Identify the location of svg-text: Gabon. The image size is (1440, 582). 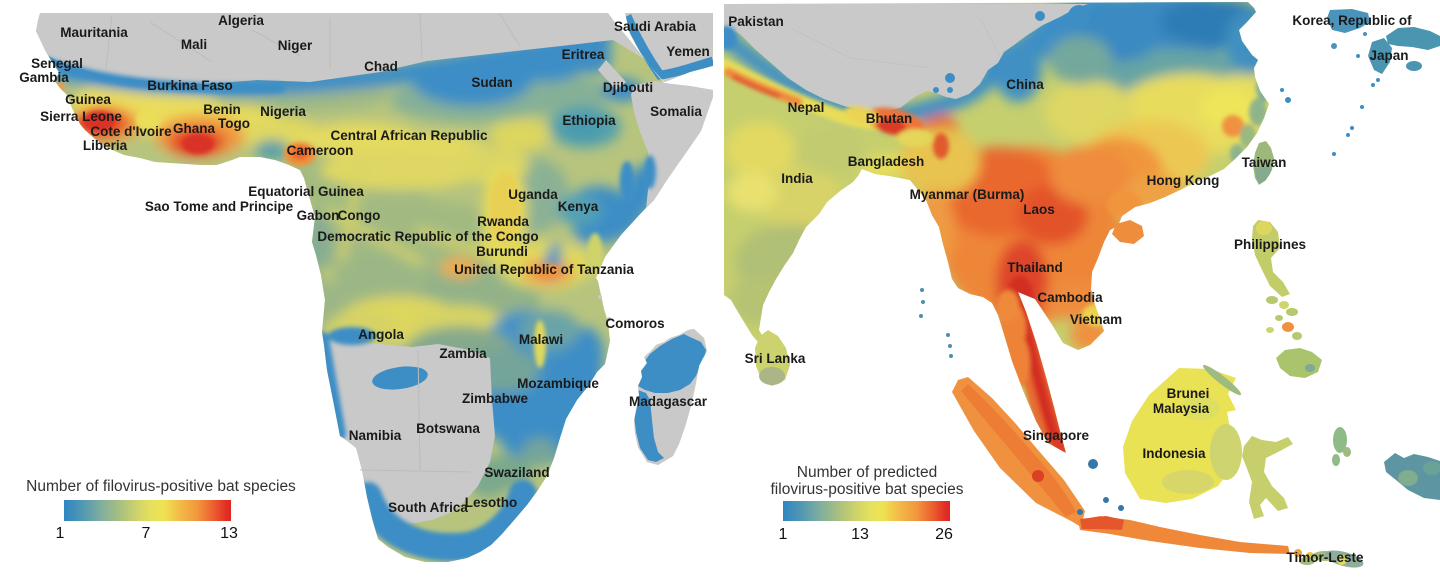
(318, 215).